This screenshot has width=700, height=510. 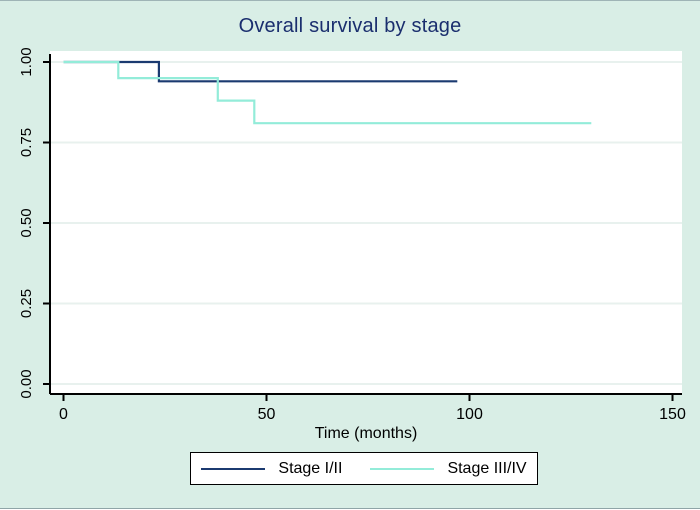 What do you see at coordinates (672, 414) in the screenshot?
I see `x-tick-label: 150` at bounding box center [672, 414].